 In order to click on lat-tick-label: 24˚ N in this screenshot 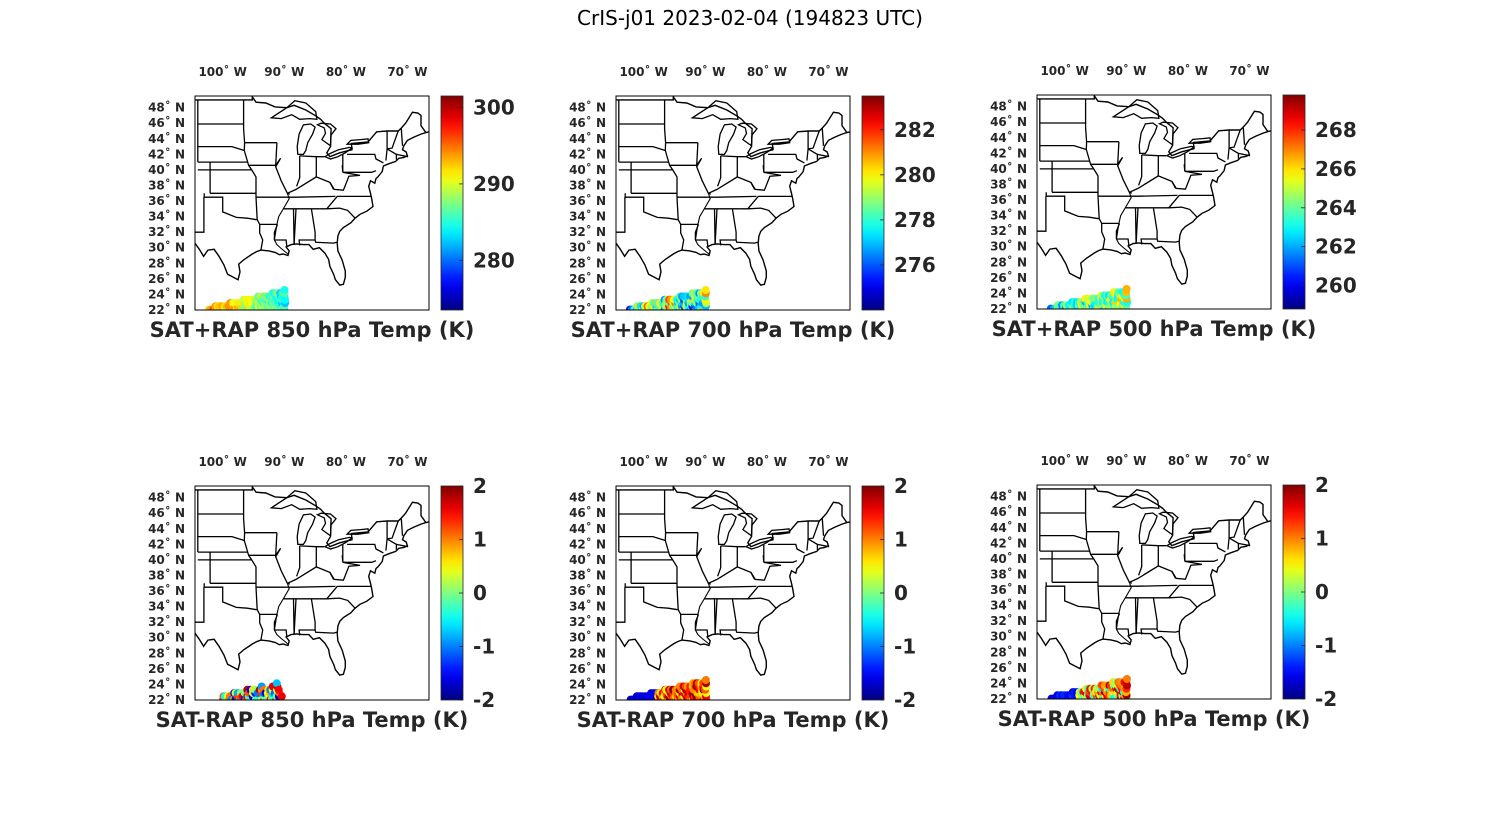, I will do `click(587, 683)`.